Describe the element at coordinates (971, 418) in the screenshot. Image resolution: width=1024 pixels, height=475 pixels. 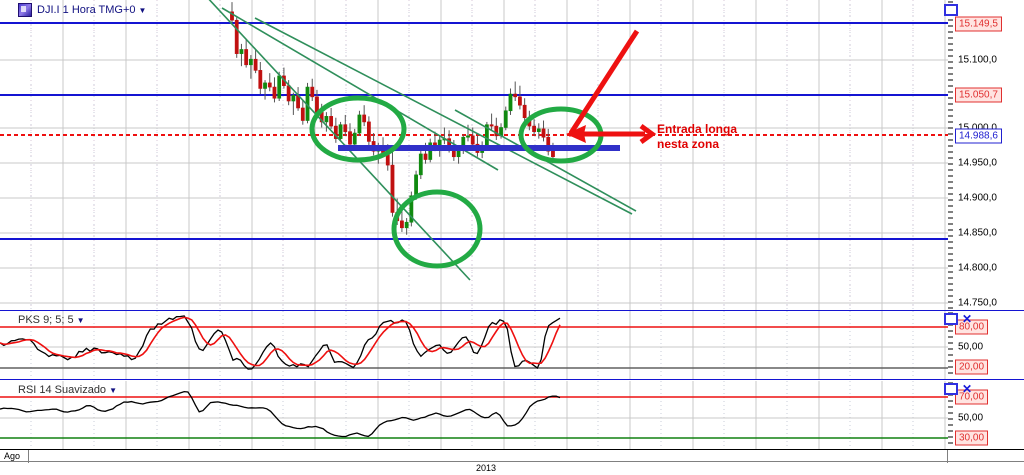
I see `axis-tick-label: 50,00` at that location.